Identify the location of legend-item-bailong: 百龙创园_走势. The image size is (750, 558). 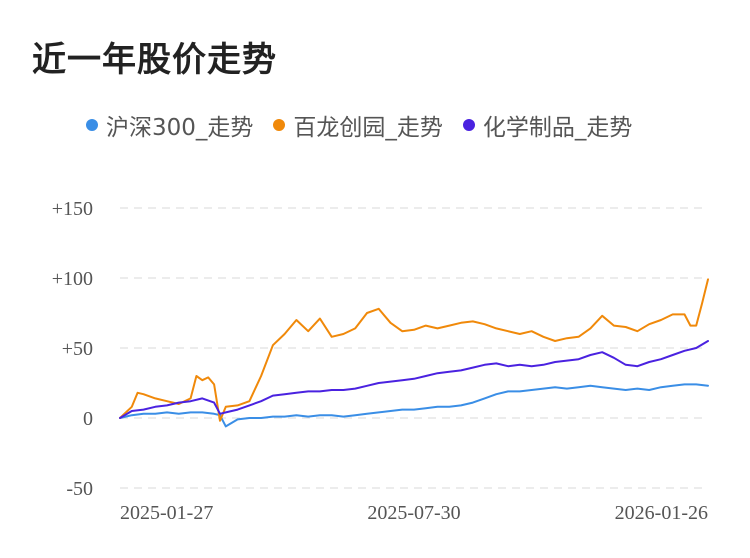
(358, 125).